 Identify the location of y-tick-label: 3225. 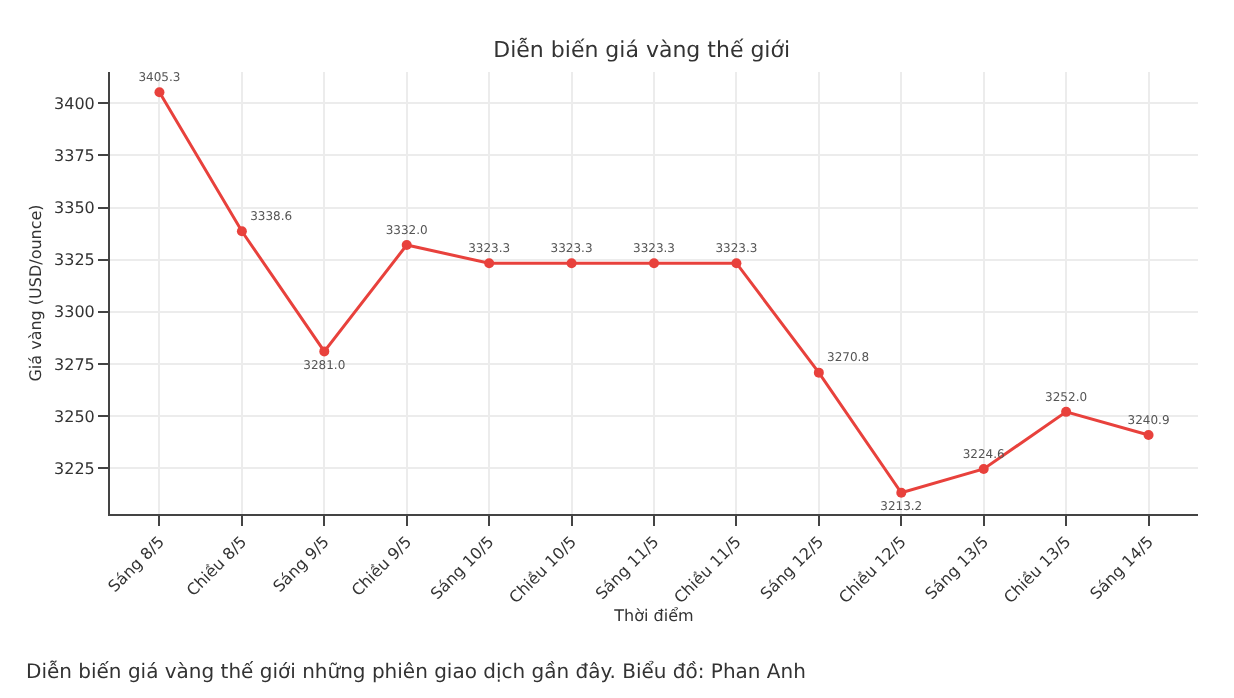
(74, 468).